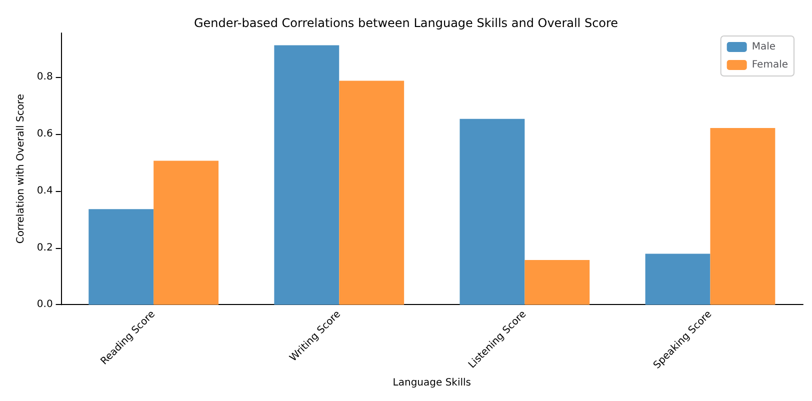 This screenshot has width=812, height=401. Describe the element at coordinates (770, 65) in the screenshot. I see `legend-label: Female` at that location.